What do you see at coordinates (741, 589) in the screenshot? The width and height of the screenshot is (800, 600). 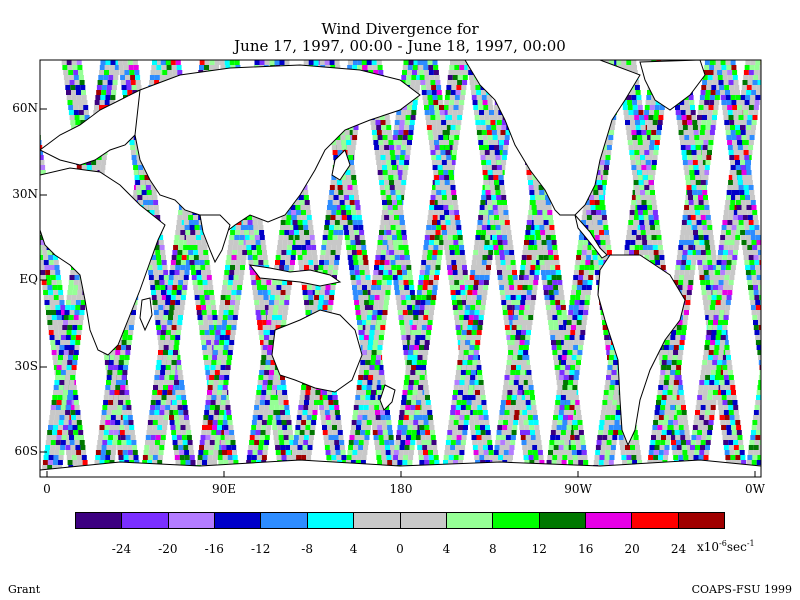 I see `institution-credit: COAPS-FSU 1999` at bounding box center [741, 589].